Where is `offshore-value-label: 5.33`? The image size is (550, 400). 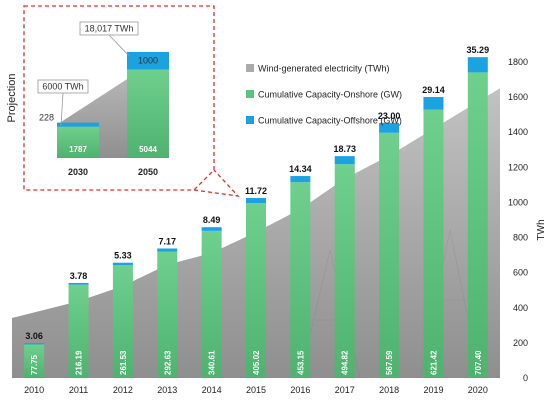 offshore-value-label: 5.33 is located at coordinates (123, 256).